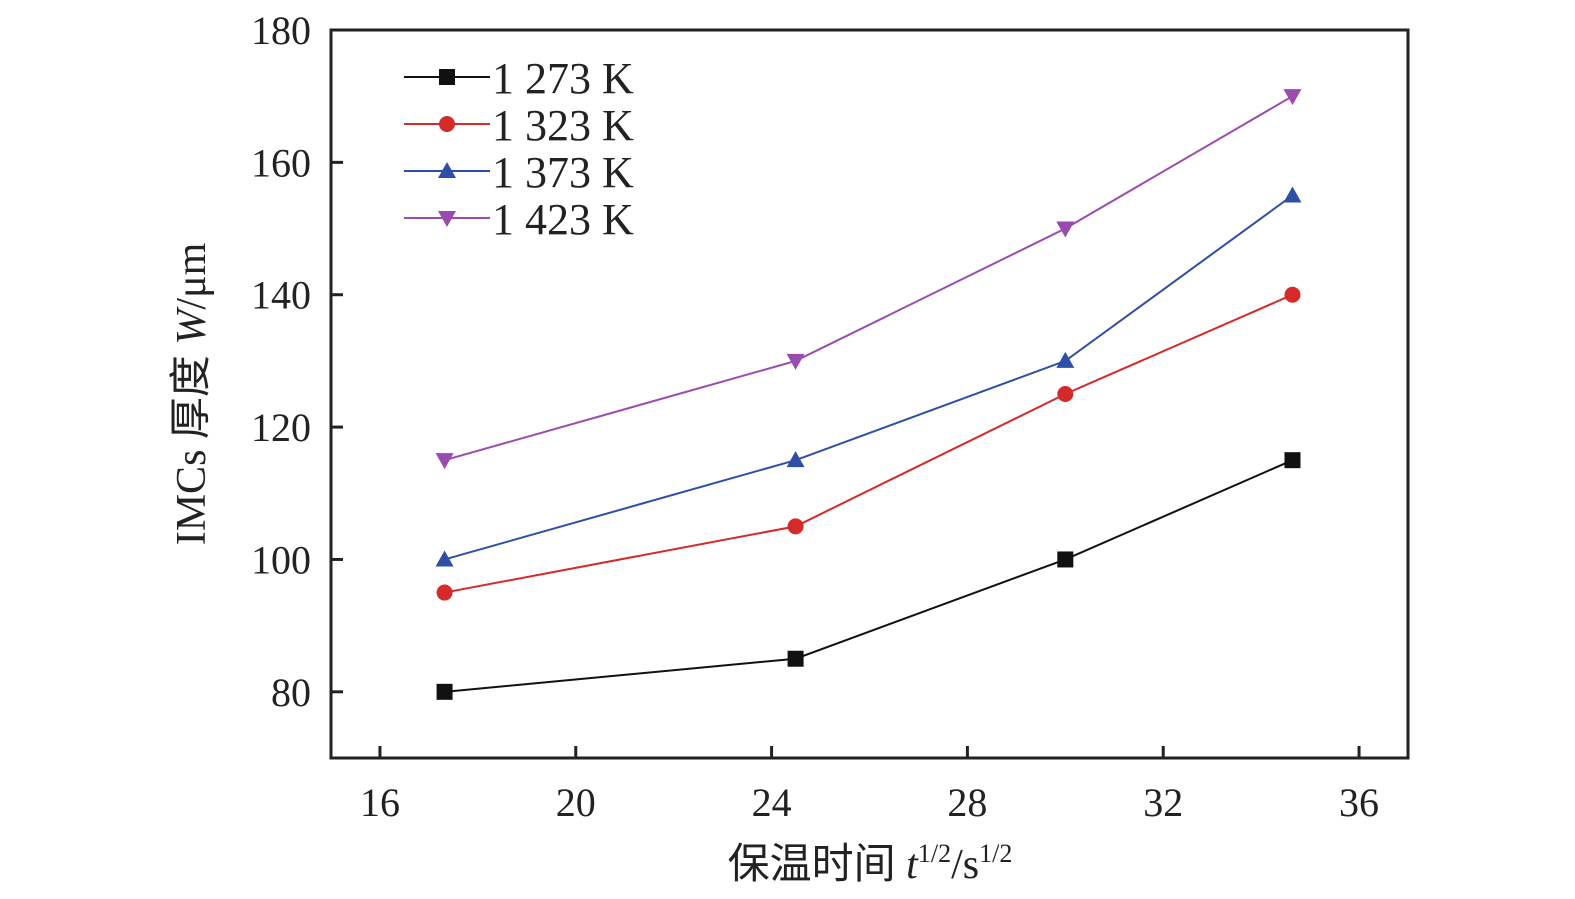 This screenshot has height=899, width=1575. Describe the element at coordinates (563, 78) in the screenshot. I see `legend-label: 1 273 K` at that location.